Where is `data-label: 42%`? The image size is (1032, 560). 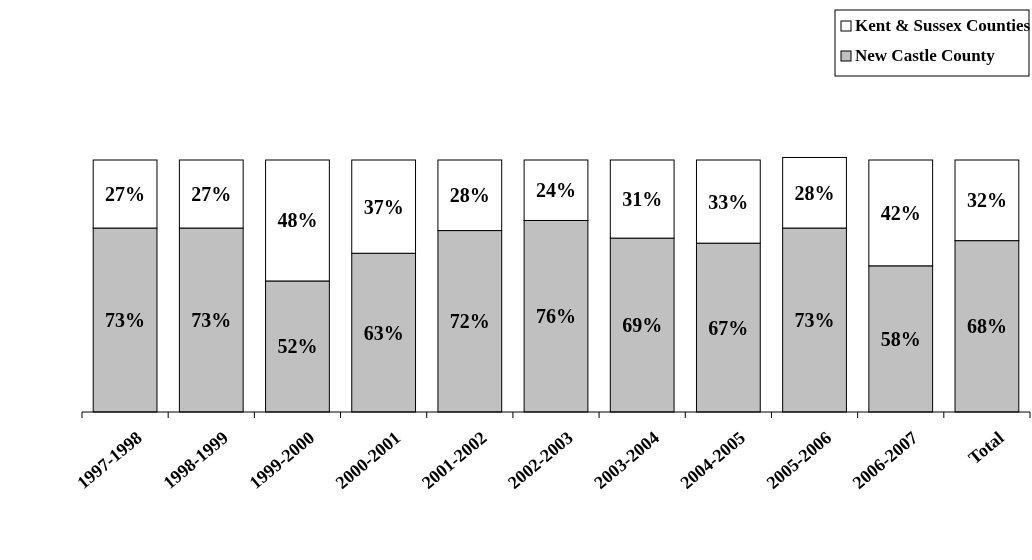 data-label: 42% is located at coordinates (900, 212).